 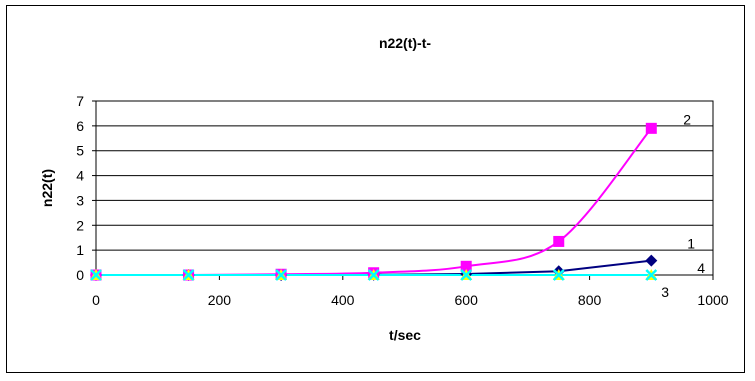 I want to click on series-3-label: 3, so click(x=665, y=292).